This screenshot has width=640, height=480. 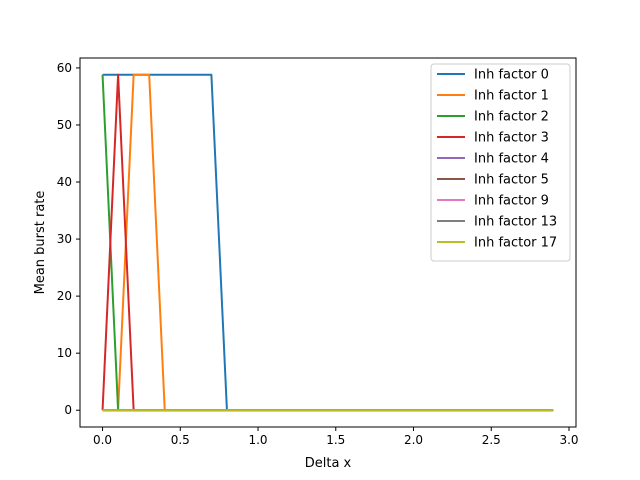 What do you see at coordinates (511, 159) in the screenshot?
I see `legend-label: Inh factor 4` at bounding box center [511, 159].